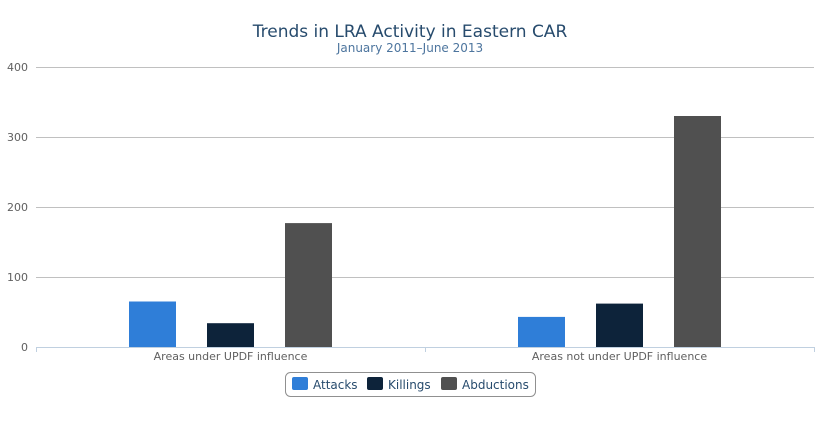 The width and height of the screenshot is (824, 428). What do you see at coordinates (335, 385) in the screenshot?
I see `legend-label: Attacks` at bounding box center [335, 385].